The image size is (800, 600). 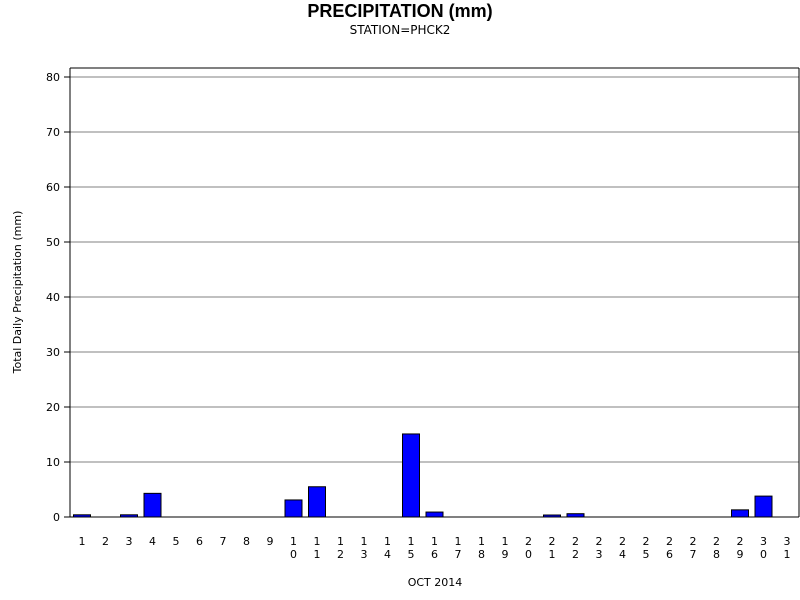 I want to click on y-tick-label: 80, so click(x=53, y=77).